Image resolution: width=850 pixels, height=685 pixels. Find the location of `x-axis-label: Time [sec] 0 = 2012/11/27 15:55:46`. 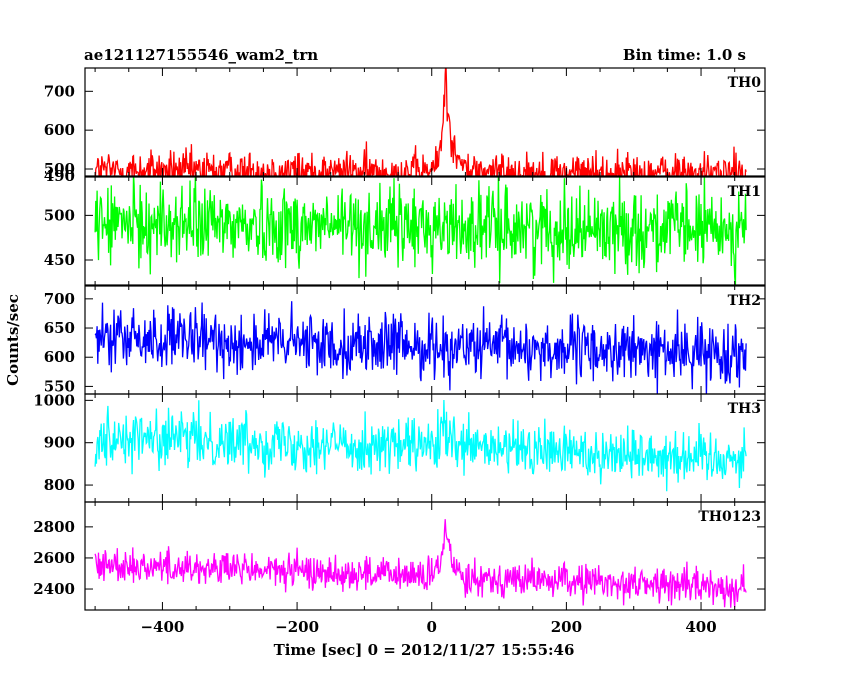

x-axis-label: Time [sec] 0 = 2012/11/27 15:55:46 is located at coordinates (424, 650).